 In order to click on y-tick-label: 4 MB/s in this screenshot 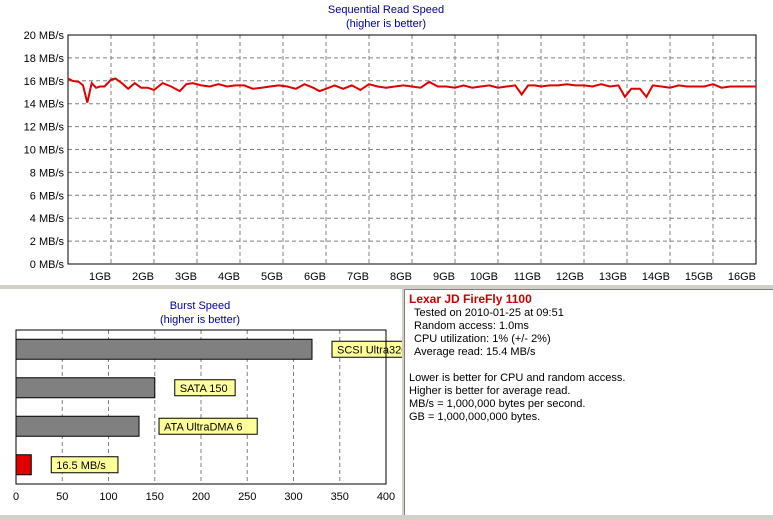, I will do `click(47, 219)`.